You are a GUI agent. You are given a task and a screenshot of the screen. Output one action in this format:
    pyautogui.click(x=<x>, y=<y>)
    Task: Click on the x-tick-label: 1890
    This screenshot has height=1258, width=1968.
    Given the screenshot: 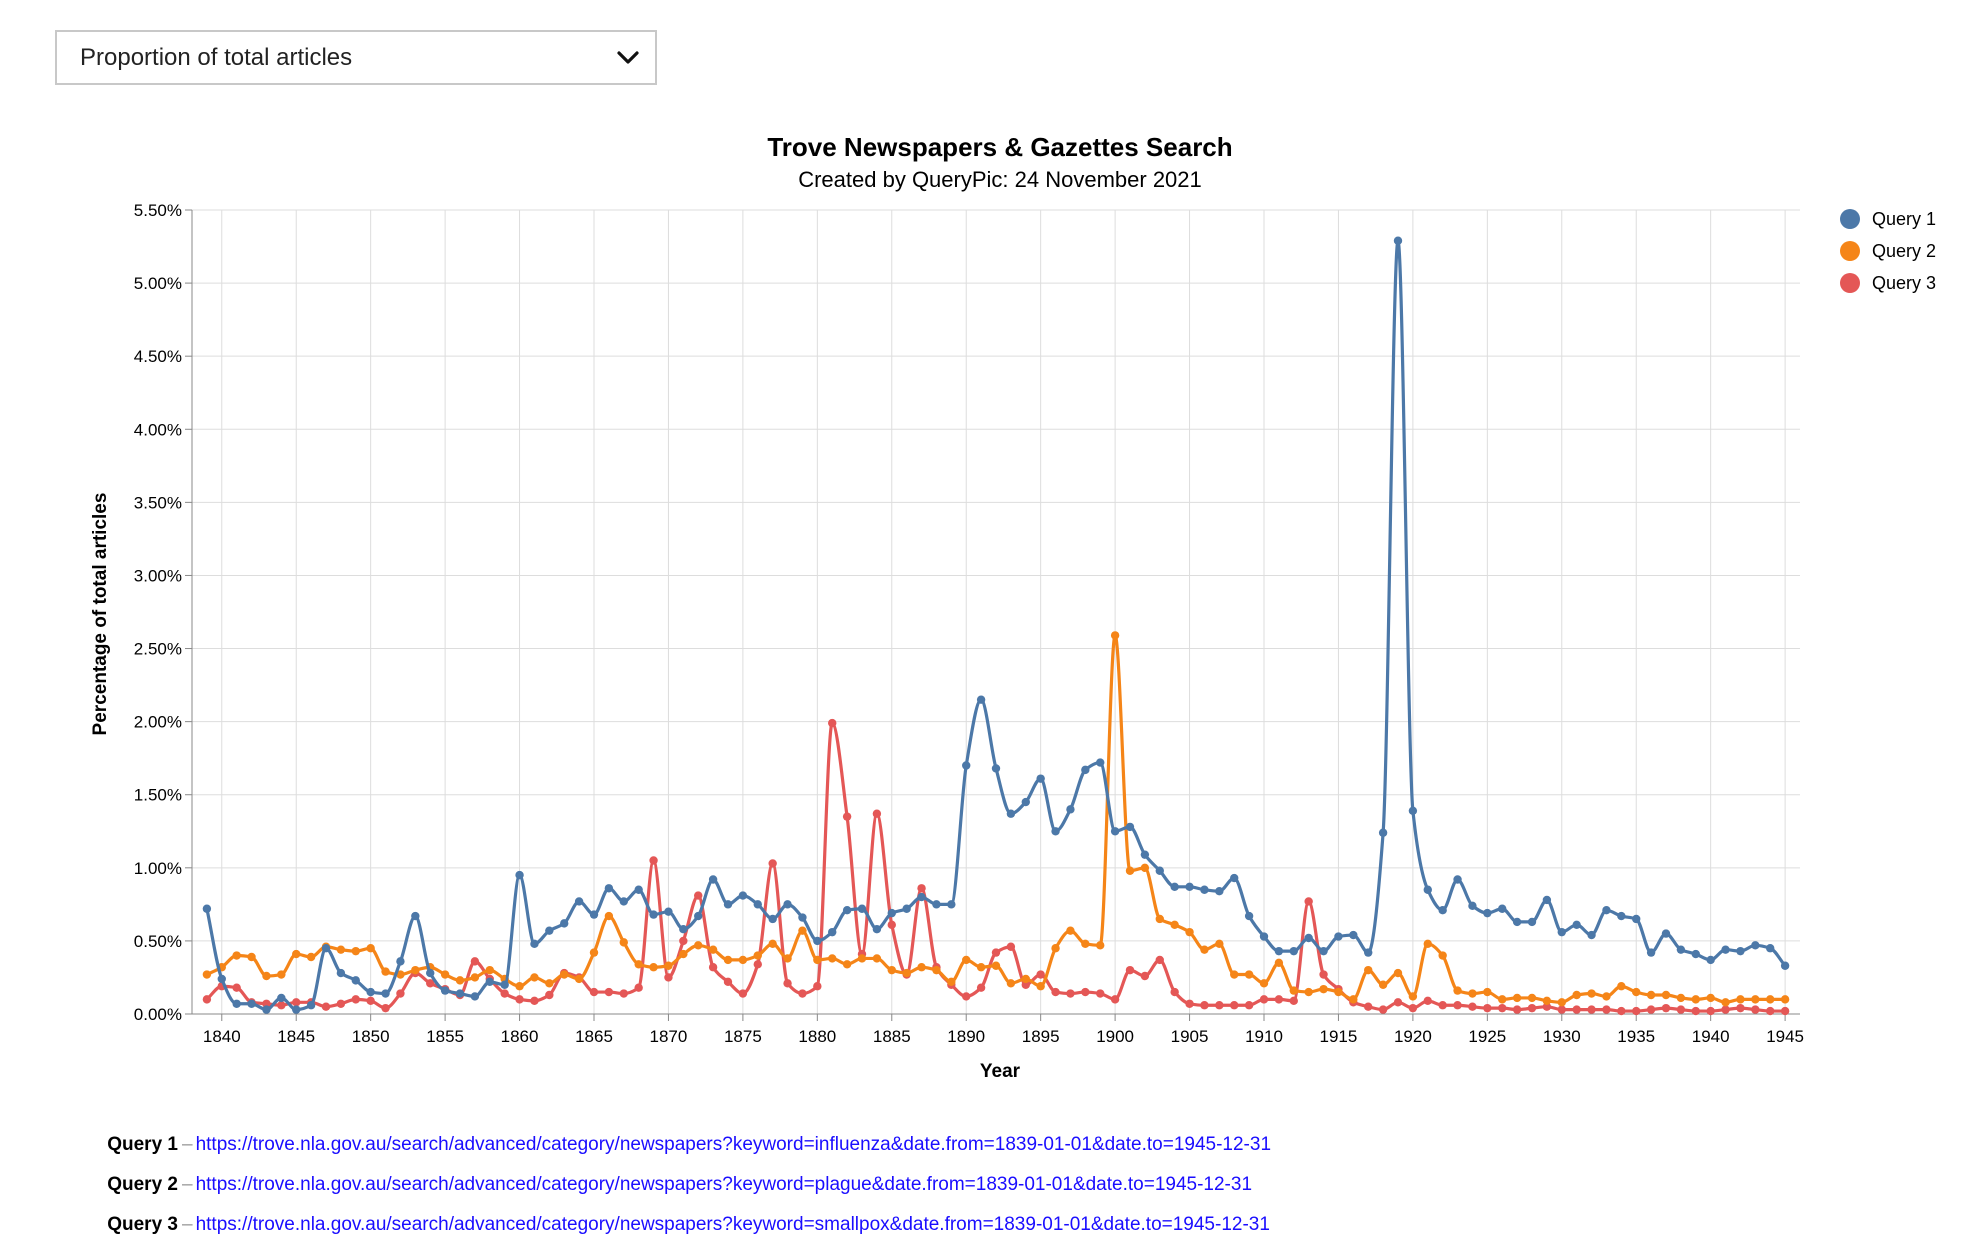 What is the action you would take?
    pyautogui.click(x=966, y=1036)
    